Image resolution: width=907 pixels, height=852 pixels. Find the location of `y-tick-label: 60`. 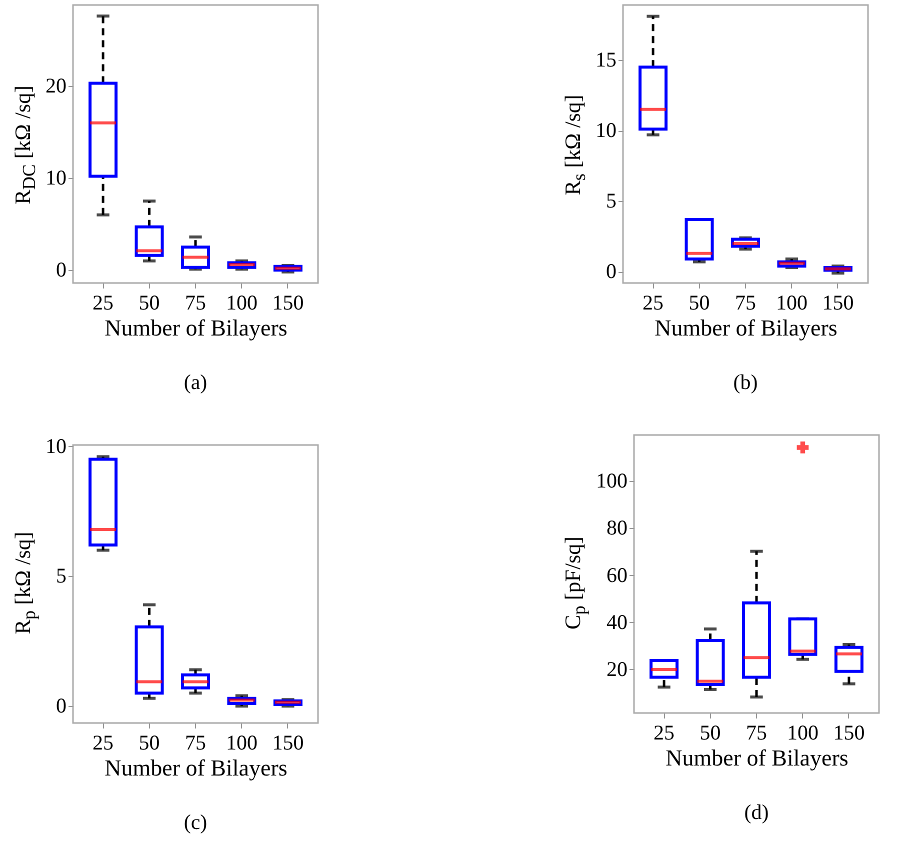

y-tick-label: 60 is located at coordinates (617, 574).